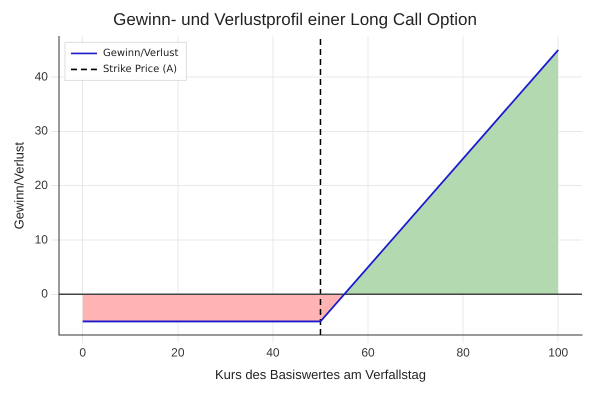 Image resolution: width=600 pixels, height=395 pixels. What do you see at coordinates (44, 293) in the screenshot?
I see `y-tick-label: 0` at bounding box center [44, 293].